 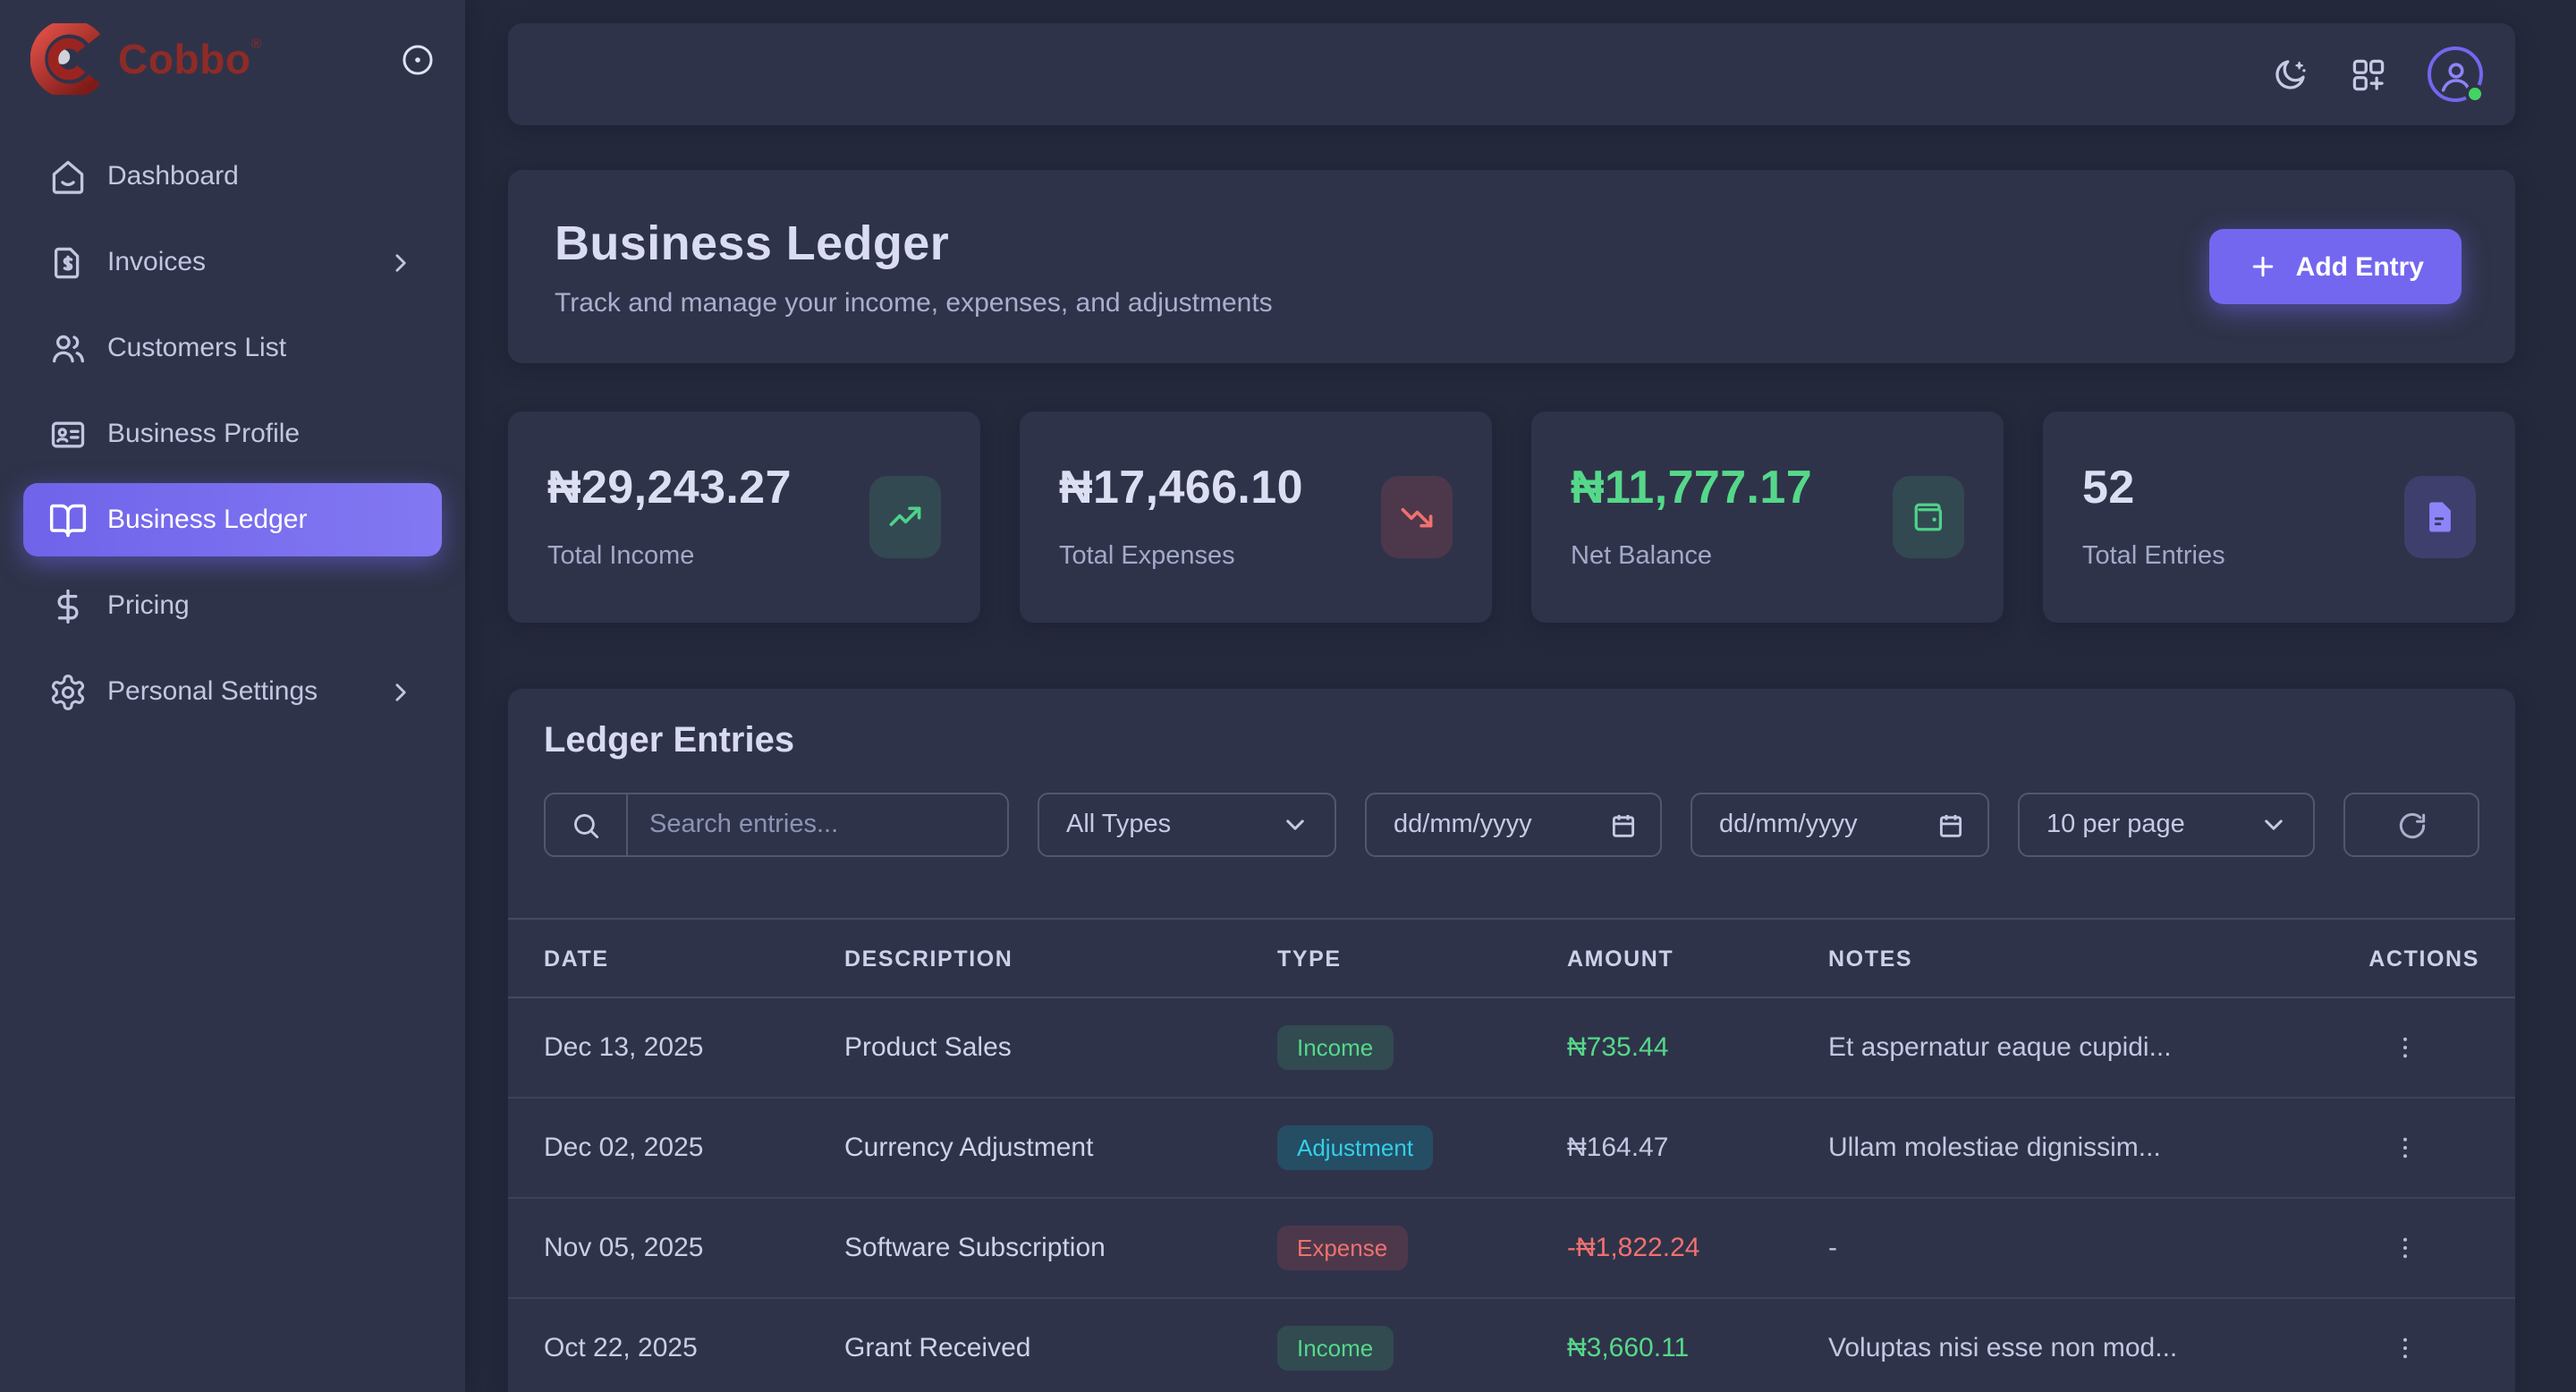 What do you see at coordinates (204, 434) in the screenshot?
I see `sidebar-item-label: Business Profile` at bounding box center [204, 434].